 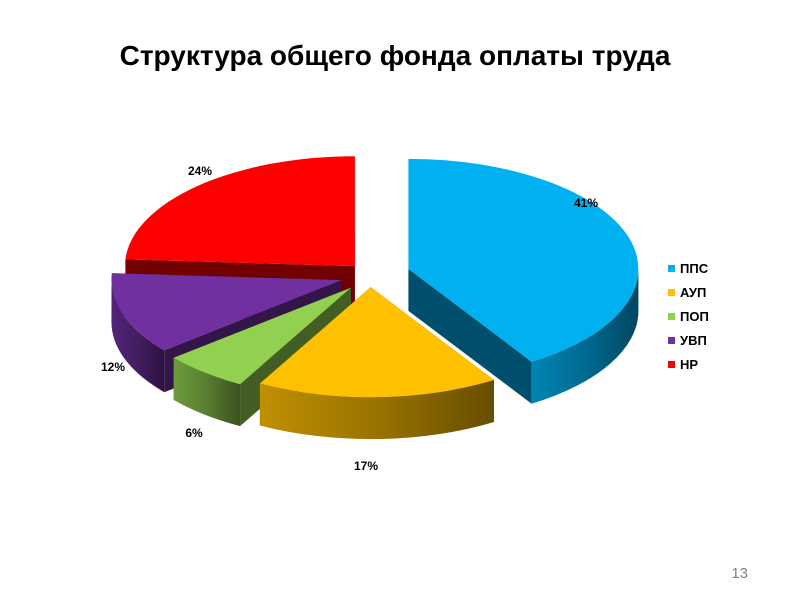 I want to click on legend-label: ПОП, so click(x=694, y=316).